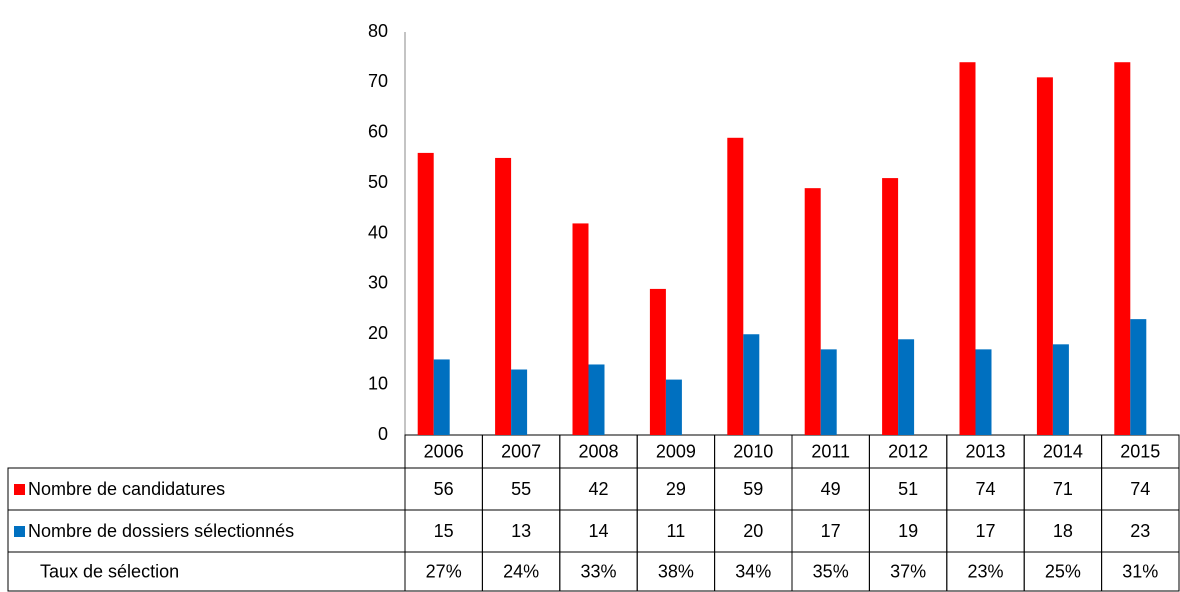 The height and width of the screenshot is (592, 1180). Describe the element at coordinates (598, 531) in the screenshot. I see `table-value: 14` at that location.